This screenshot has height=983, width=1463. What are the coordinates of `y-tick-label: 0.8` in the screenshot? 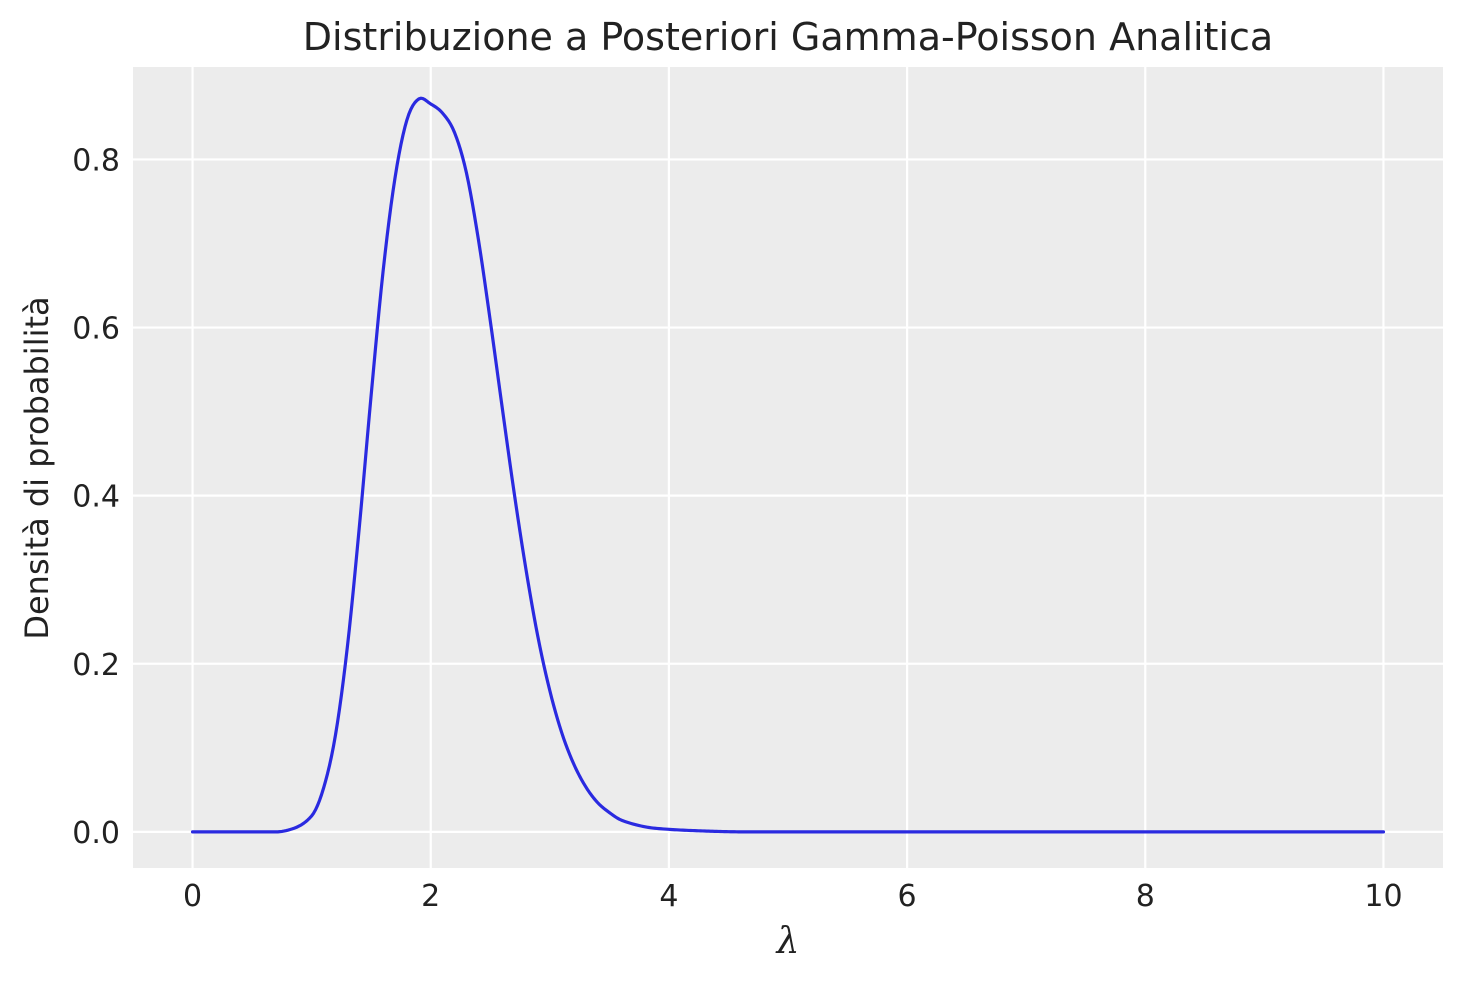 It's located at (96, 160).